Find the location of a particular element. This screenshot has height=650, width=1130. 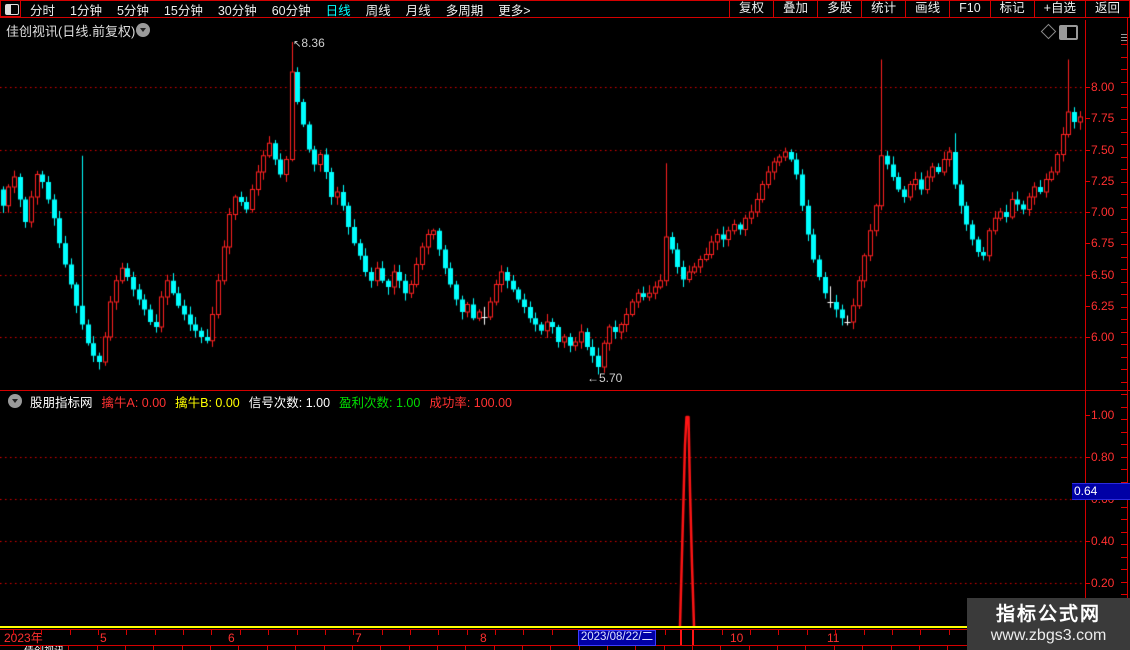

period-tab-60分钟: 60分钟 is located at coordinates (291, 10).